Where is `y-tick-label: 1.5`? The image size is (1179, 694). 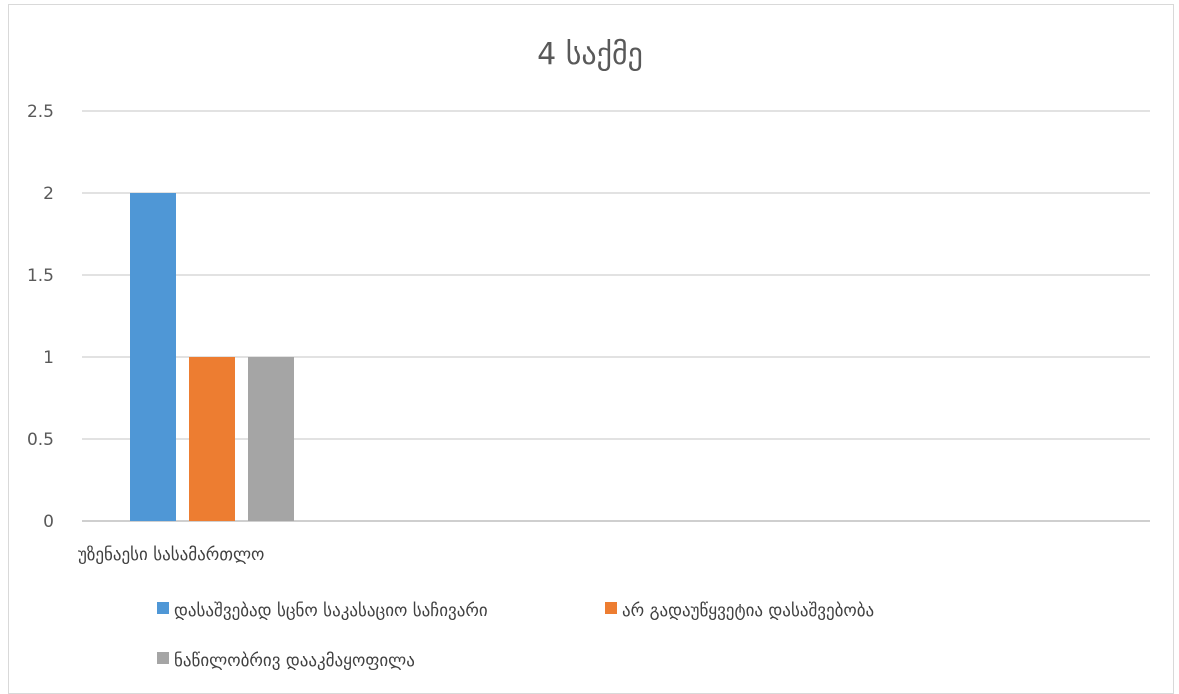 y-tick-label: 1.5 is located at coordinates (40, 276).